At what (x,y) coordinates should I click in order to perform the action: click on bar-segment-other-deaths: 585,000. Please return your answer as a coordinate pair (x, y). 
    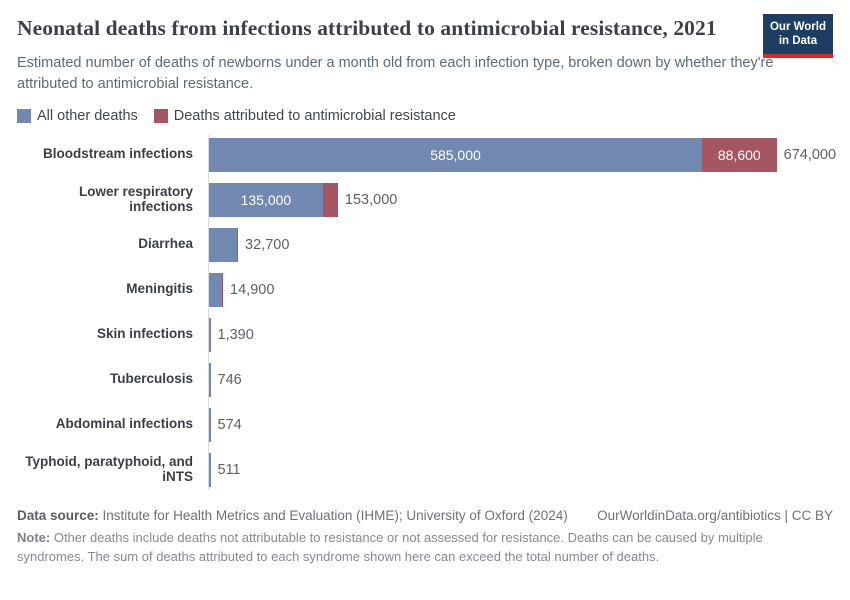
    Looking at the image, I should click on (455, 154).